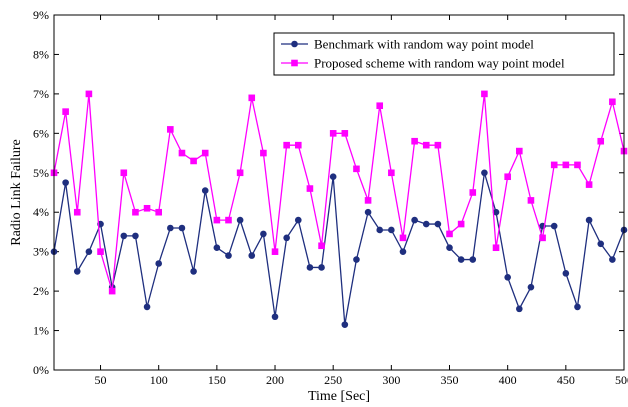  What do you see at coordinates (41, 15) in the screenshot?
I see `y-tick-label: 9%` at bounding box center [41, 15].